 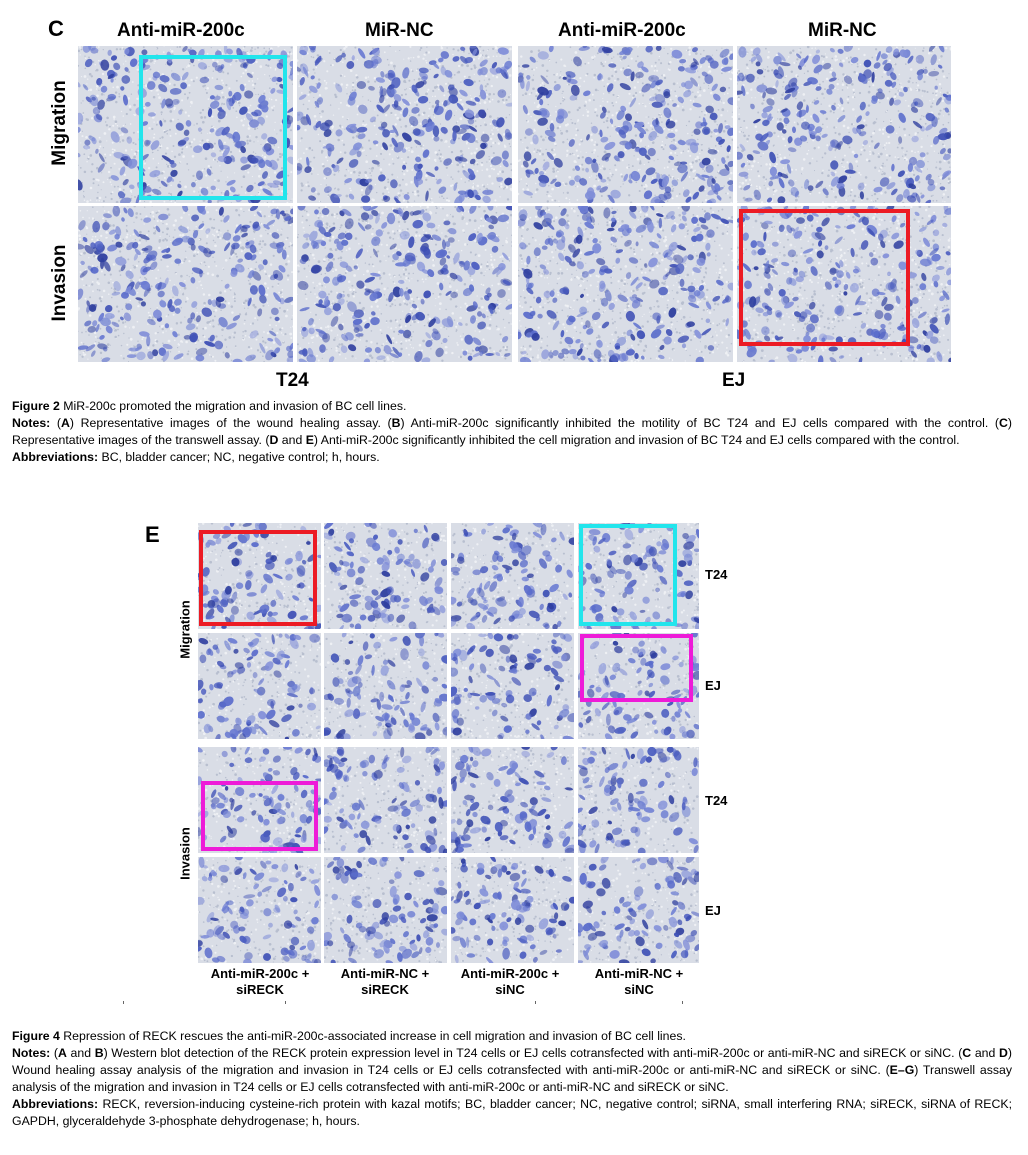 What do you see at coordinates (512, 800) in the screenshot?
I see `micrograph-e-r3-c3` at bounding box center [512, 800].